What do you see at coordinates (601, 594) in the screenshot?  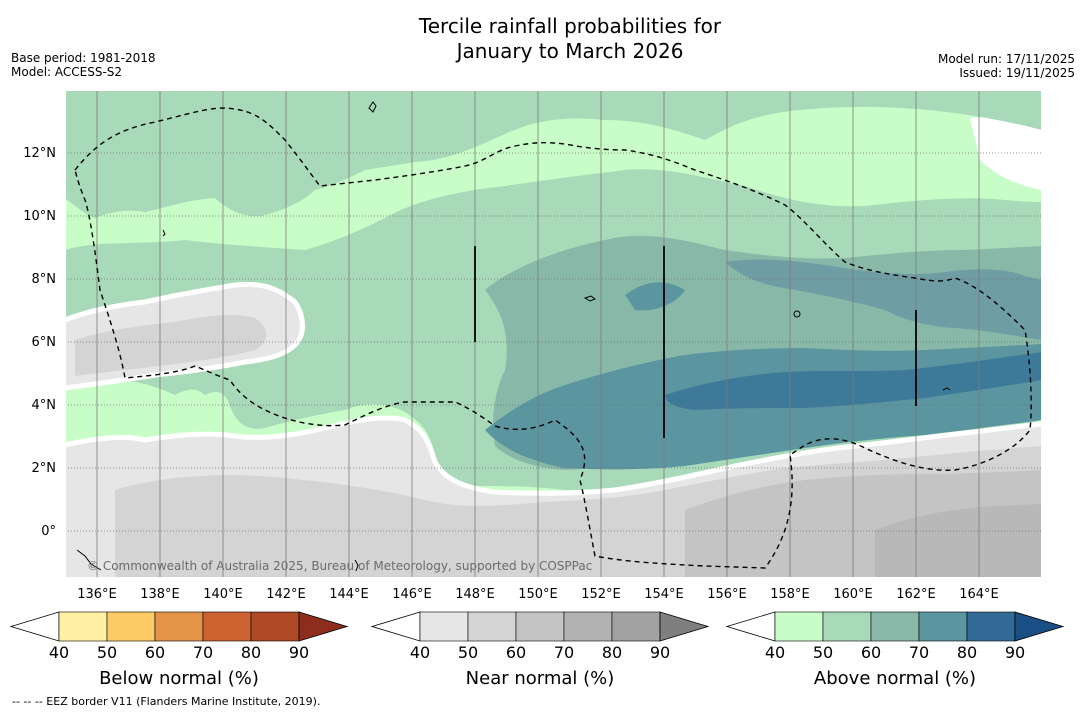 I see `lon-label-152e: 152°E` at bounding box center [601, 594].